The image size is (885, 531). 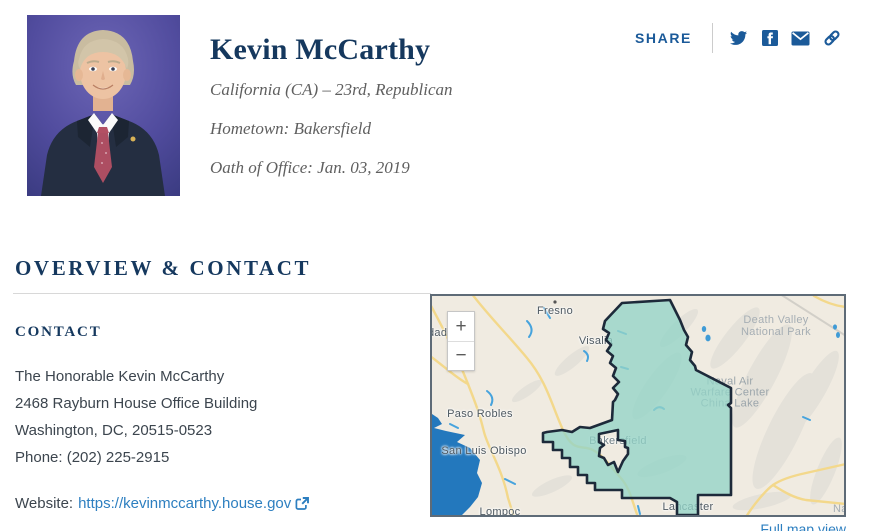 What do you see at coordinates (730, 393) in the screenshot?
I see `map-label-naval-air-warfare-center: Naval Air Warfare Center China Lake` at bounding box center [730, 393].